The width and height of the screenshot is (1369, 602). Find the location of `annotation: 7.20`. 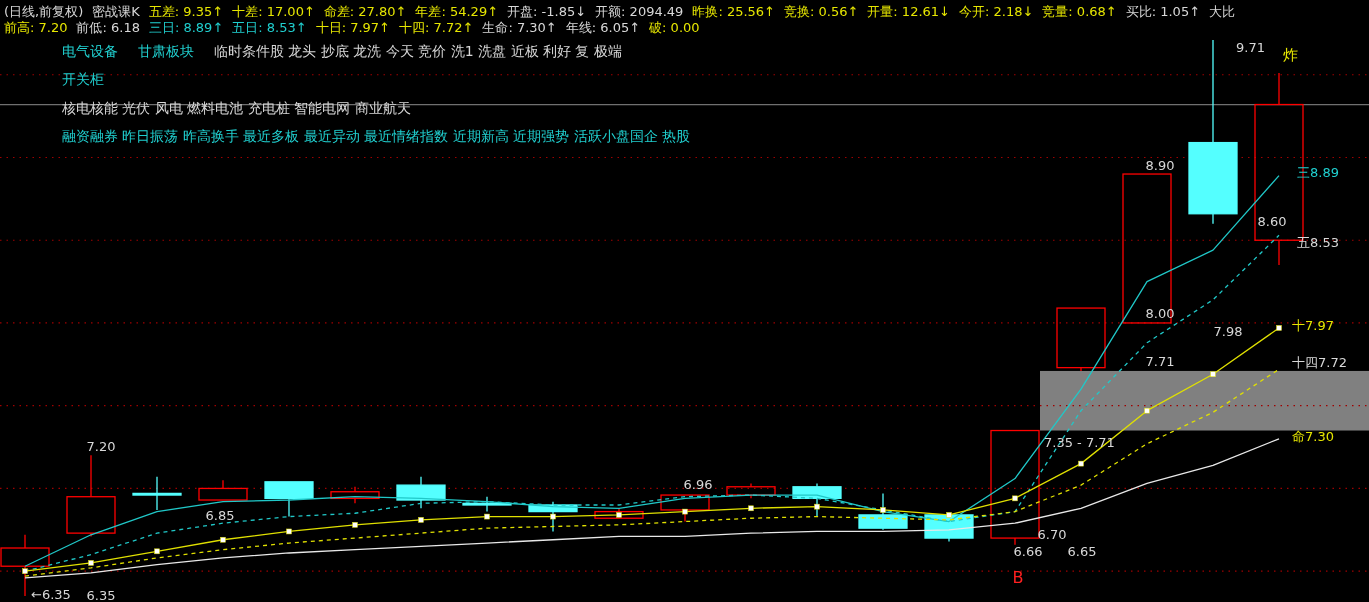

annotation: 7.20 is located at coordinates (101, 446).